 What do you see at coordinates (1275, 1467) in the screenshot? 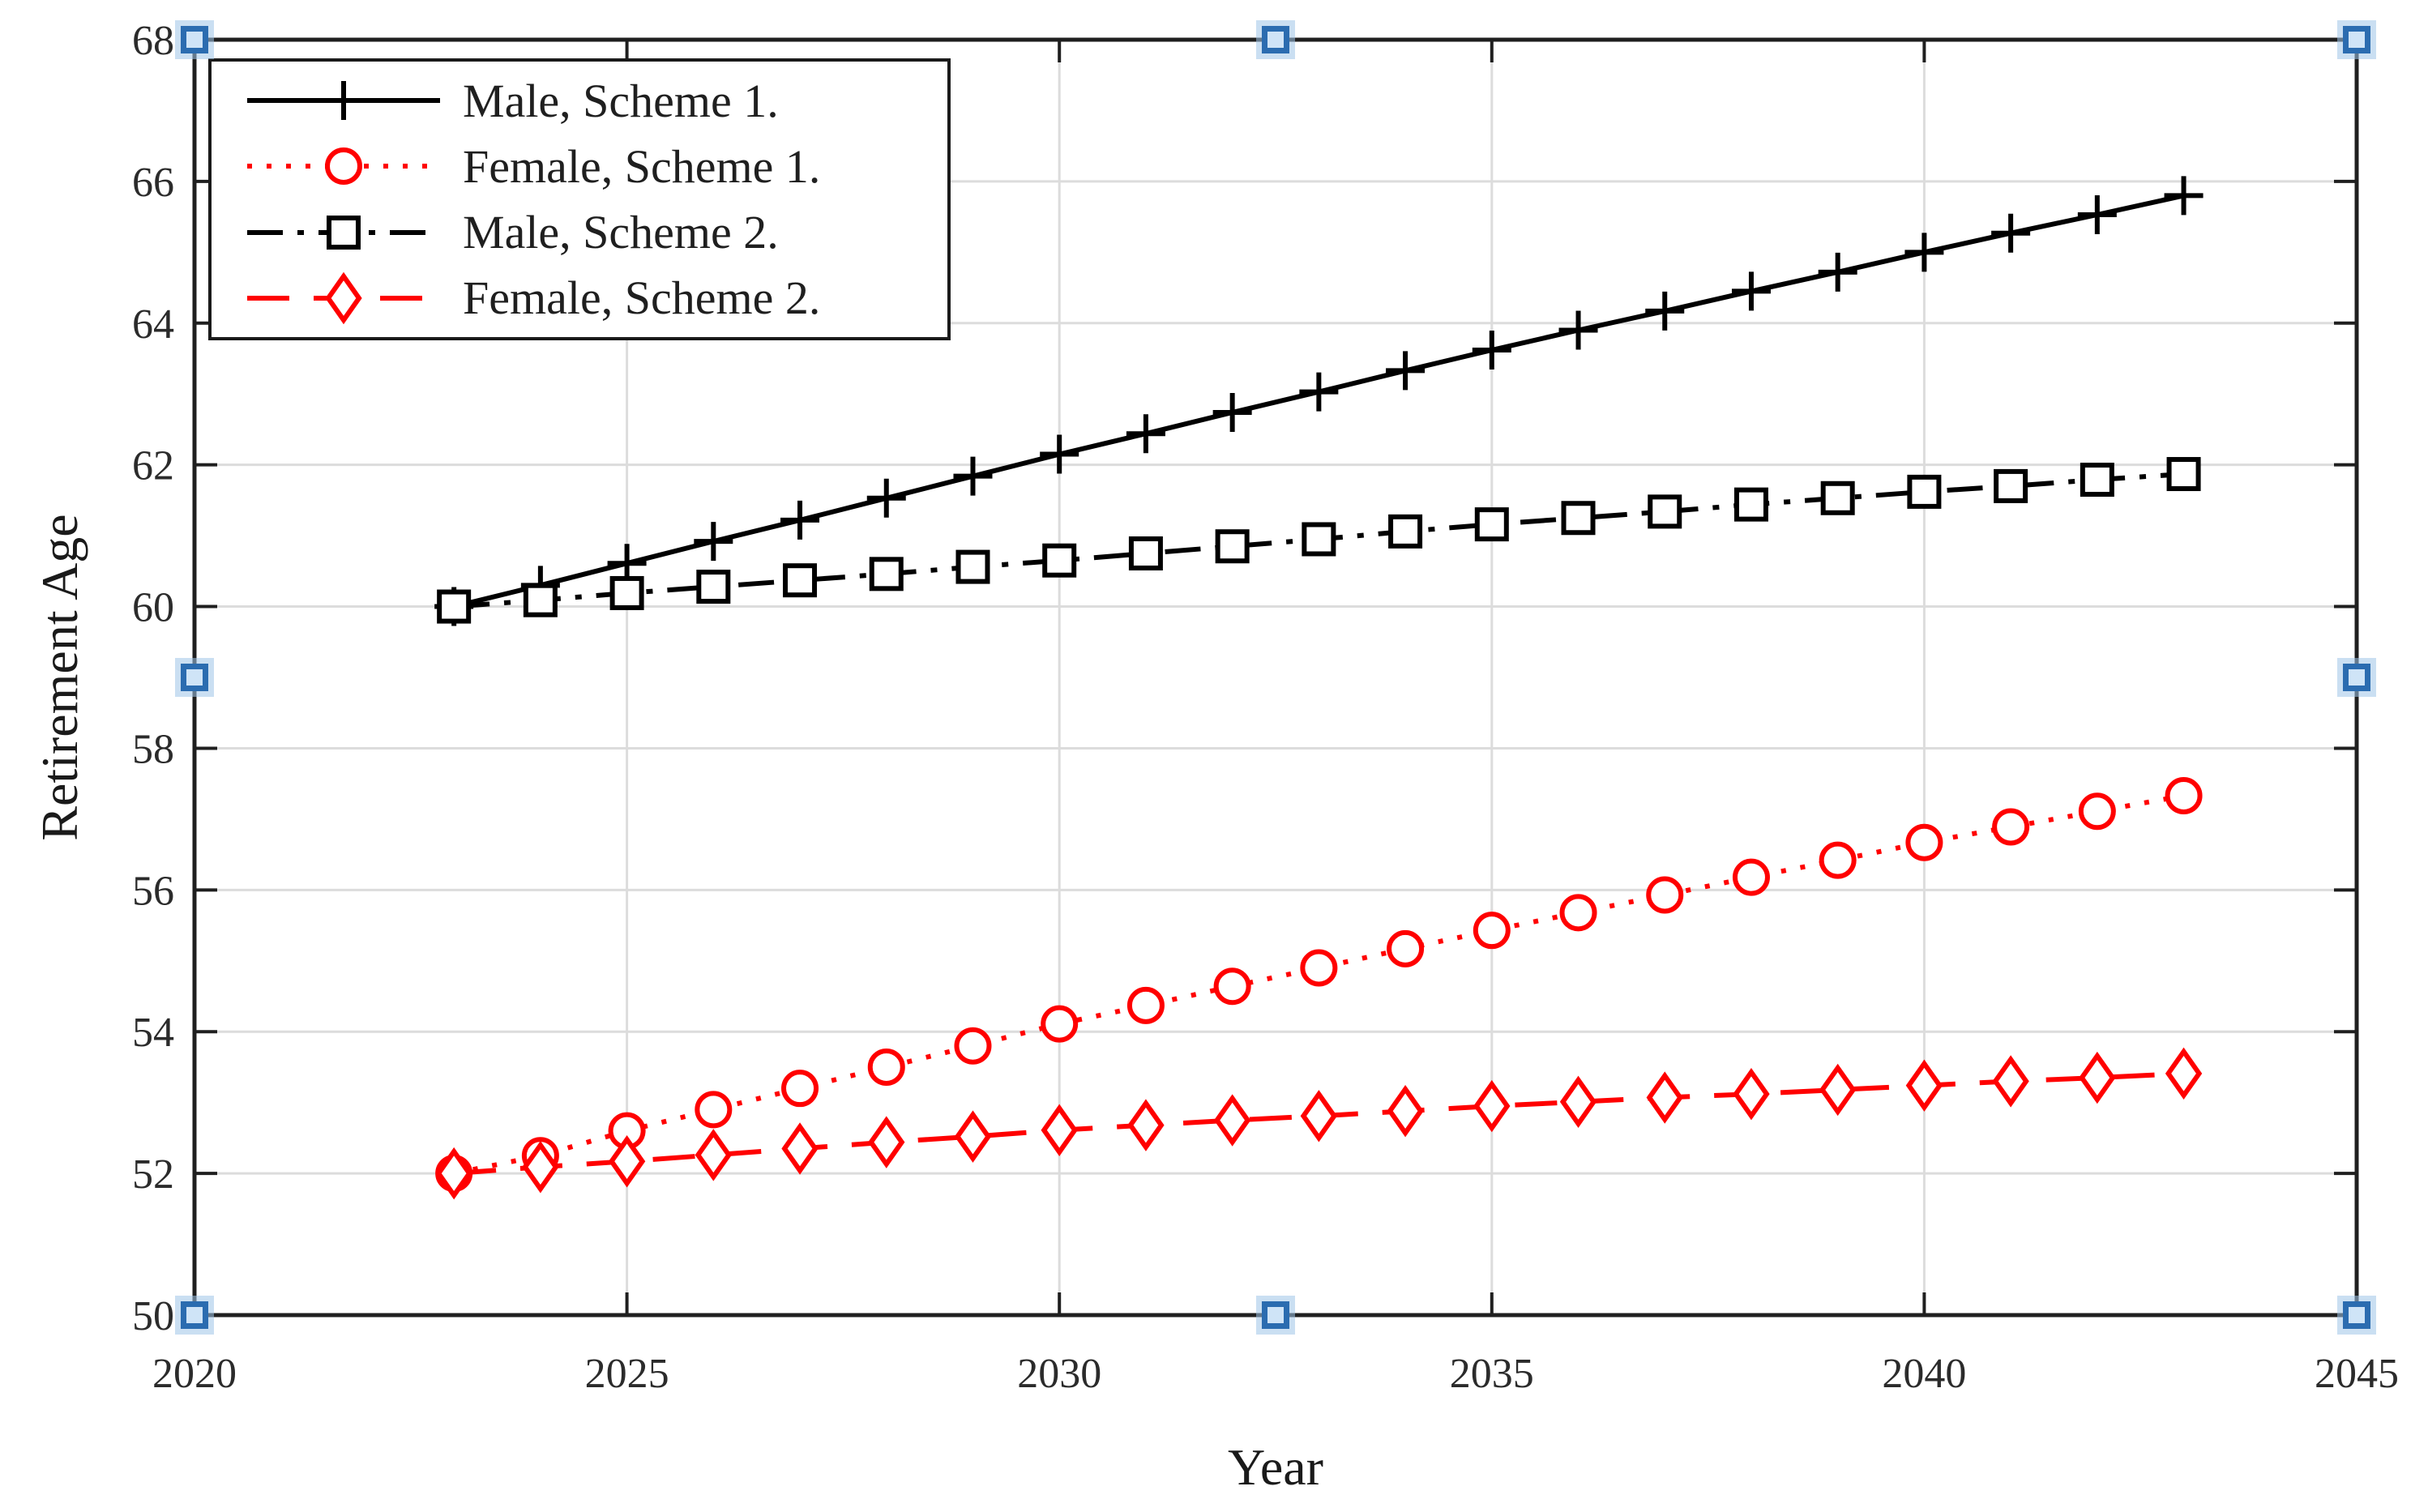
I see `x-axis-label: Year` at bounding box center [1275, 1467].